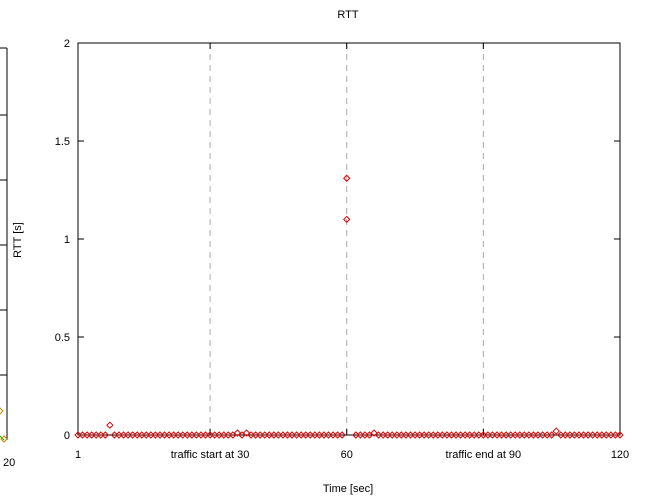  Describe the element at coordinates (78, 455) in the screenshot. I see `x-tick-label: 1` at that location.